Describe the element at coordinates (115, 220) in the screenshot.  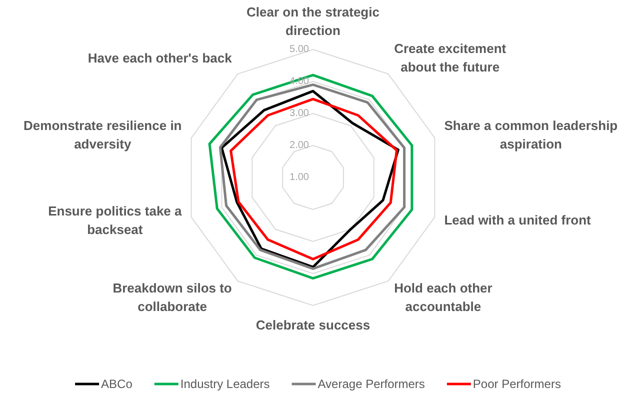
I see `spoke-label: Ensure politics take a backseat` at that location.